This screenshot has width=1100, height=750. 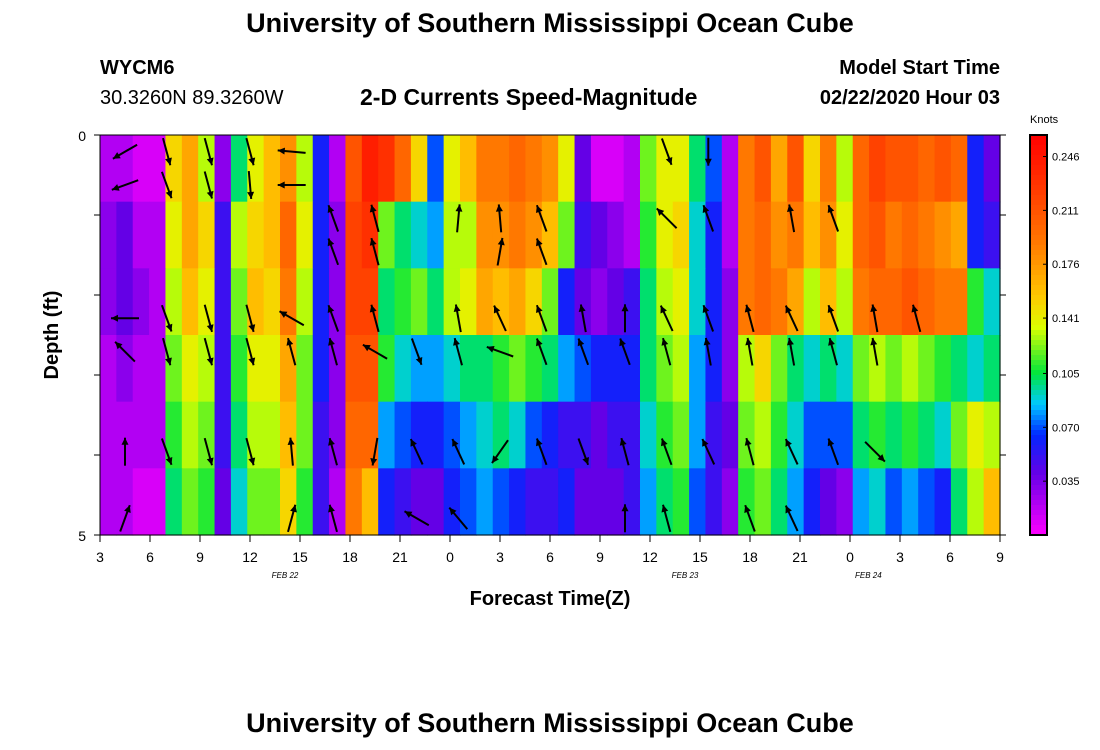 I want to click on colorbar-tick-label: 0.070, so click(x=1066, y=428).